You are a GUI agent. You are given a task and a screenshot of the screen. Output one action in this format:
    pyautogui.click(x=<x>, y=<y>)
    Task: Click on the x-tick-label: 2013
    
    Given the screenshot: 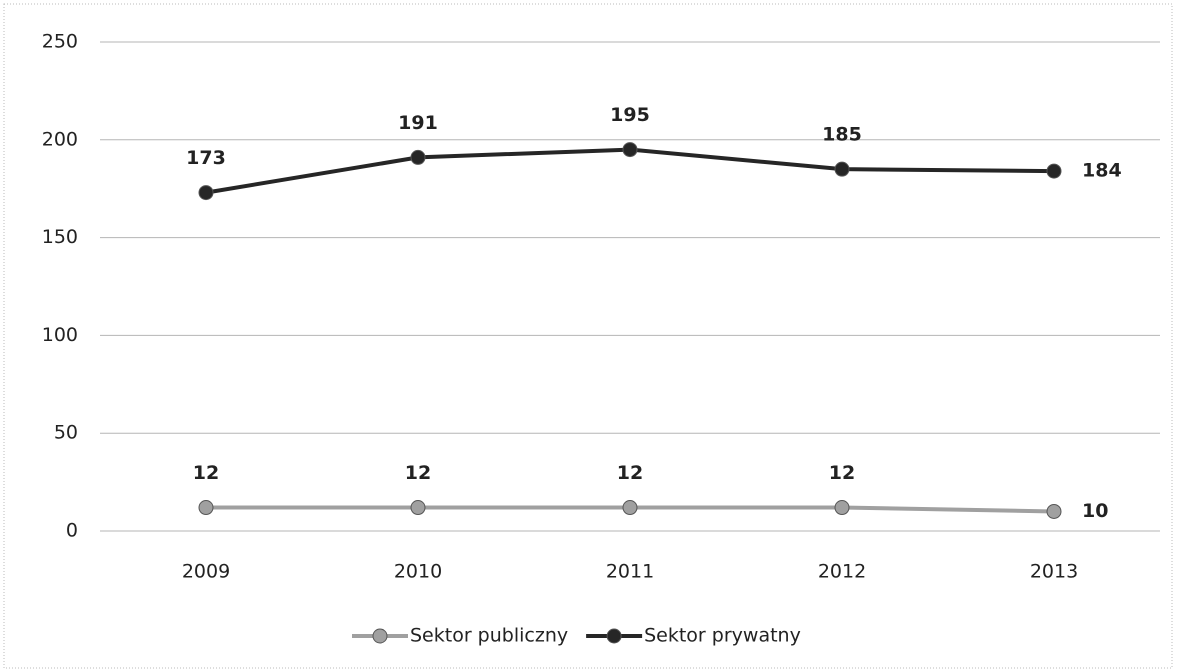 What is the action you would take?
    pyautogui.click(x=1054, y=572)
    